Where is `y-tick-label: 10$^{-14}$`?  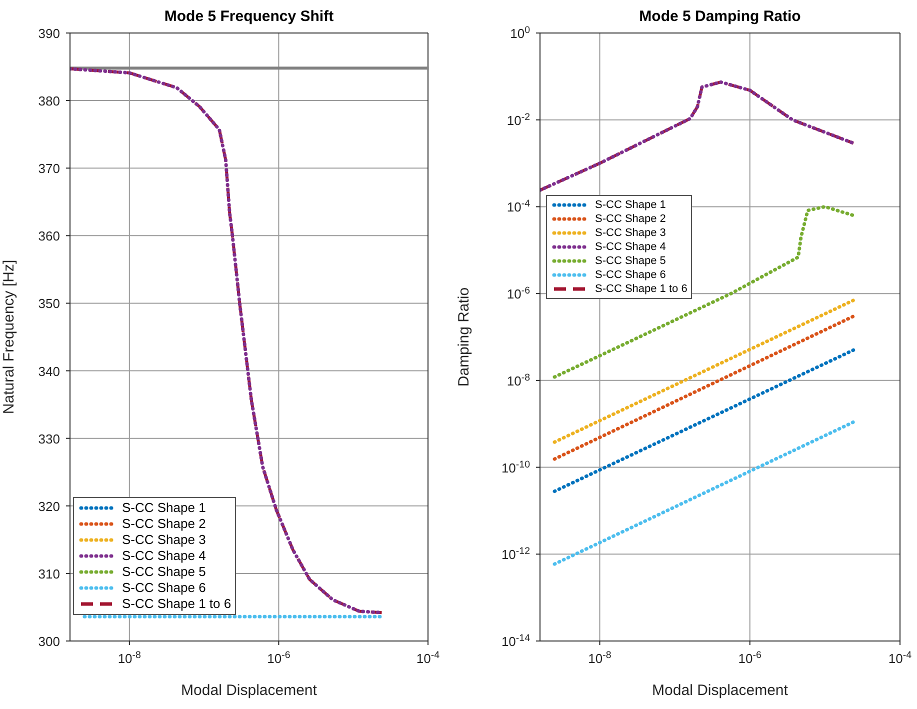
y-tick-label: 10$^{-14}$ is located at coordinates (516, 640).